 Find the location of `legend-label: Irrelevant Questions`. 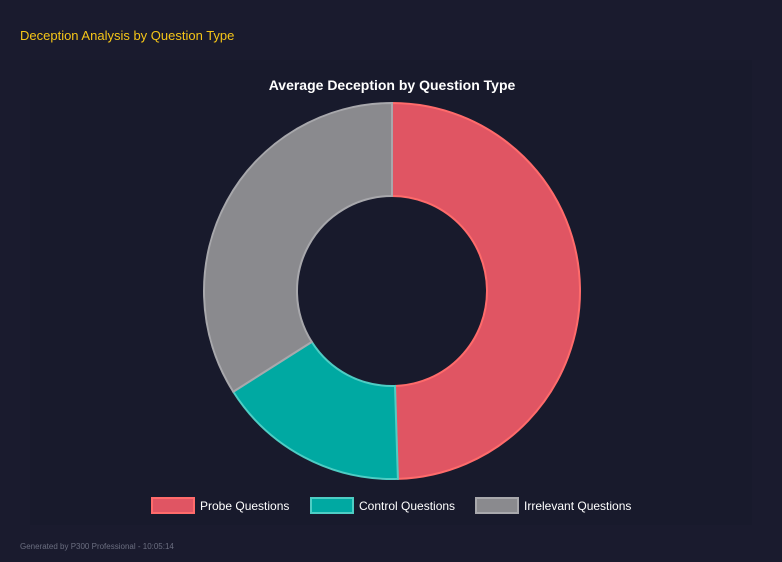

legend-label: Irrelevant Questions is located at coordinates (577, 506).